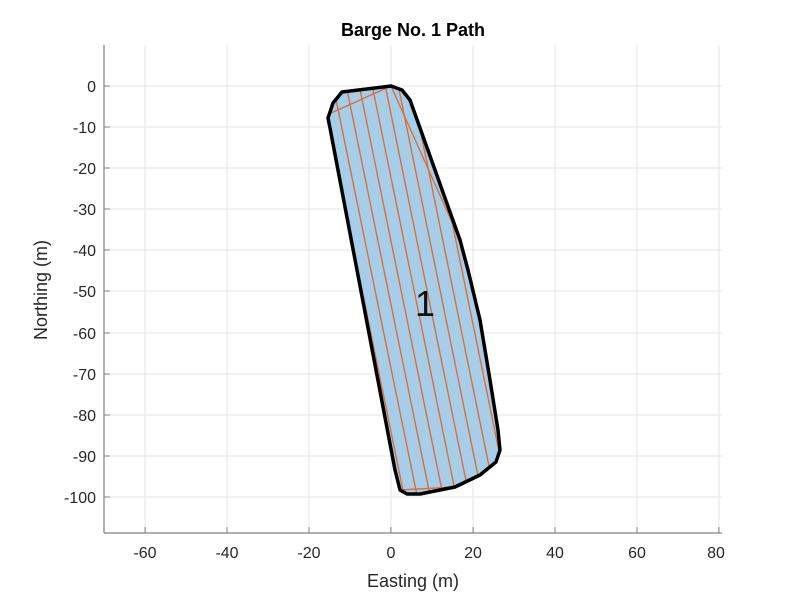 The height and width of the screenshot is (601, 800). Describe the element at coordinates (226, 553) in the screenshot. I see `x-tick-label: -40` at that location.